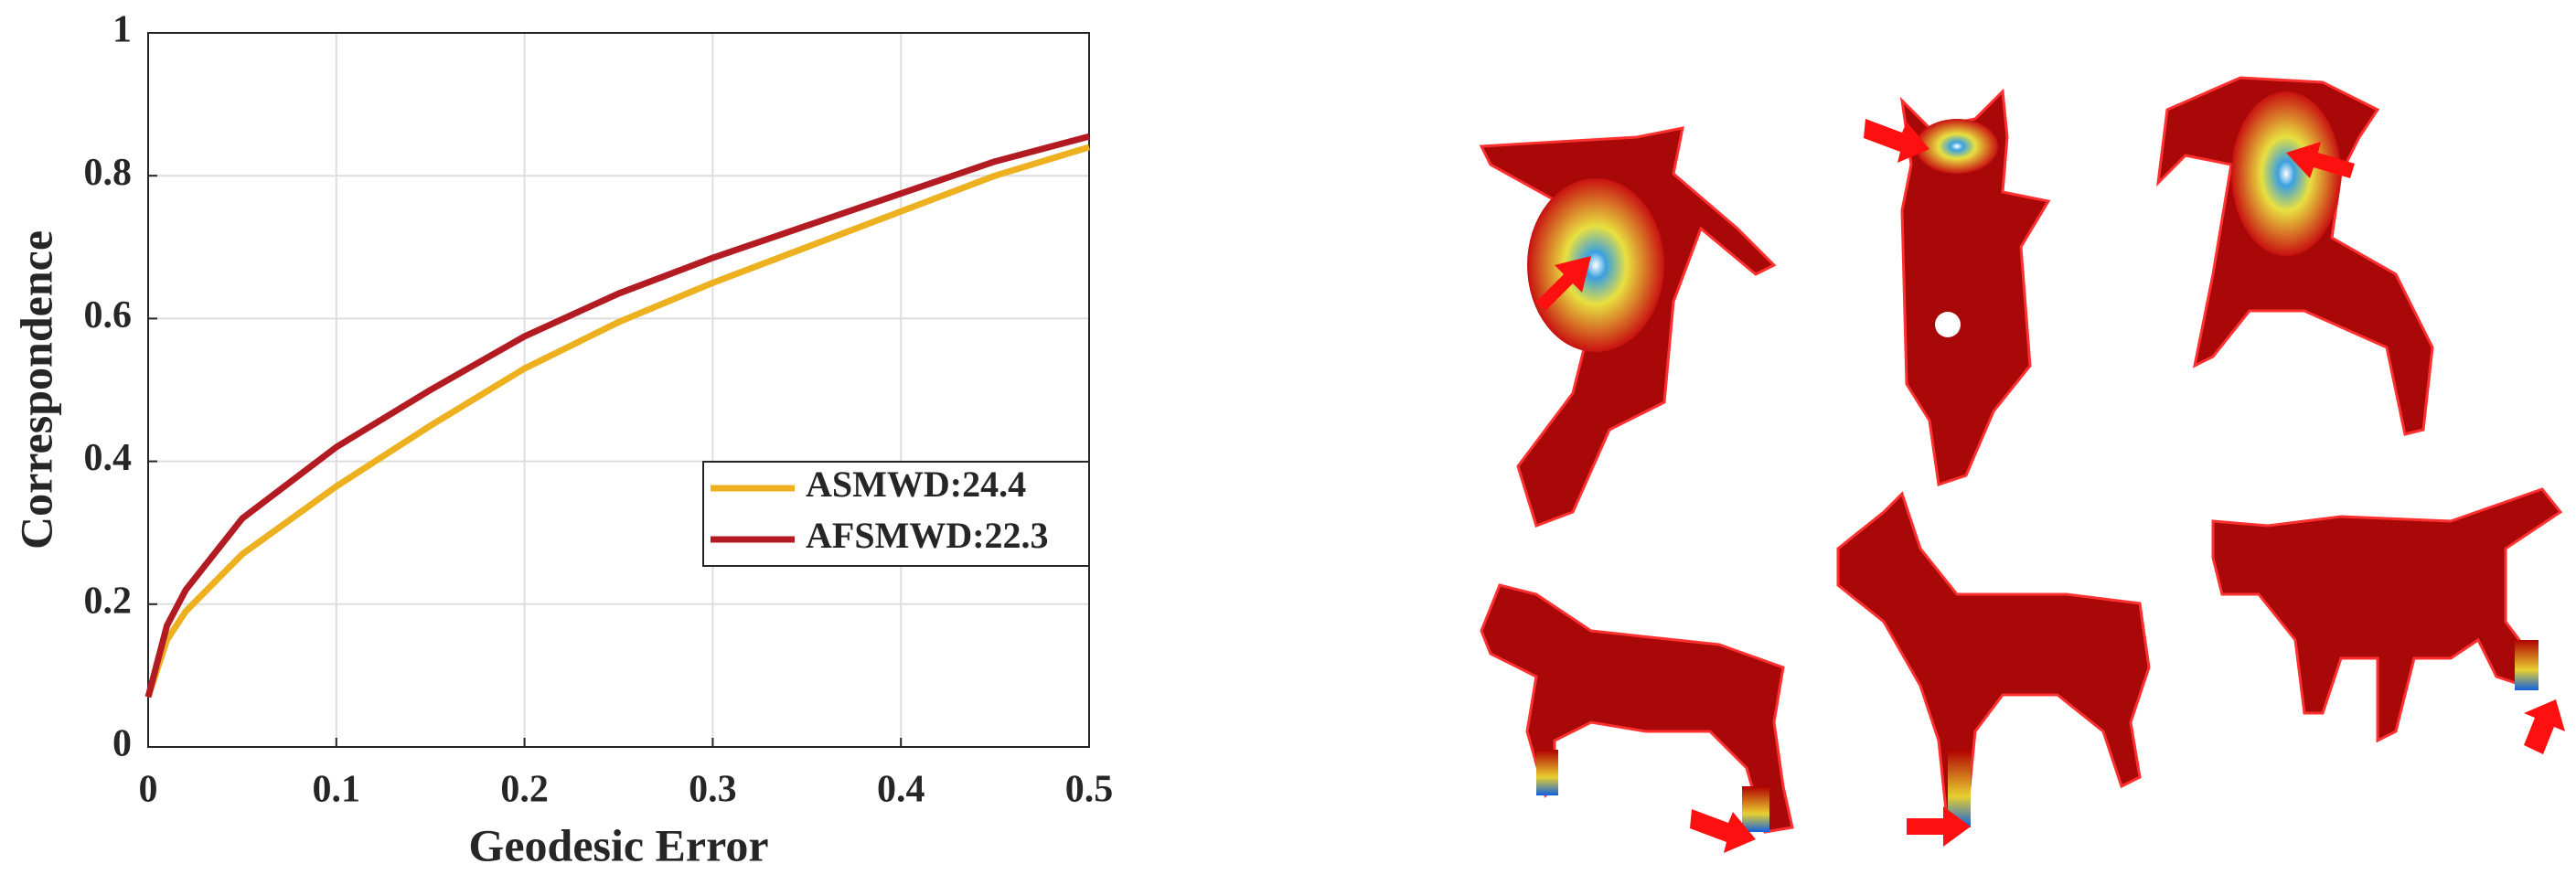 The height and width of the screenshot is (896, 2576). What do you see at coordinates (618, 844) in the screenshot?
I see `x-axis-label: Geodesic Error` at bounding box center [618, 844].